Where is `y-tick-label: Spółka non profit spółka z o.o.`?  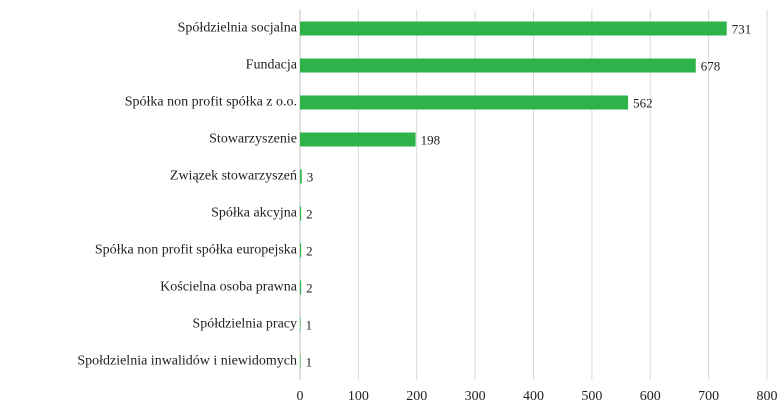
y-tick-label: Spółka non profit spółka z o.o. is located at coordinates (211, 102).